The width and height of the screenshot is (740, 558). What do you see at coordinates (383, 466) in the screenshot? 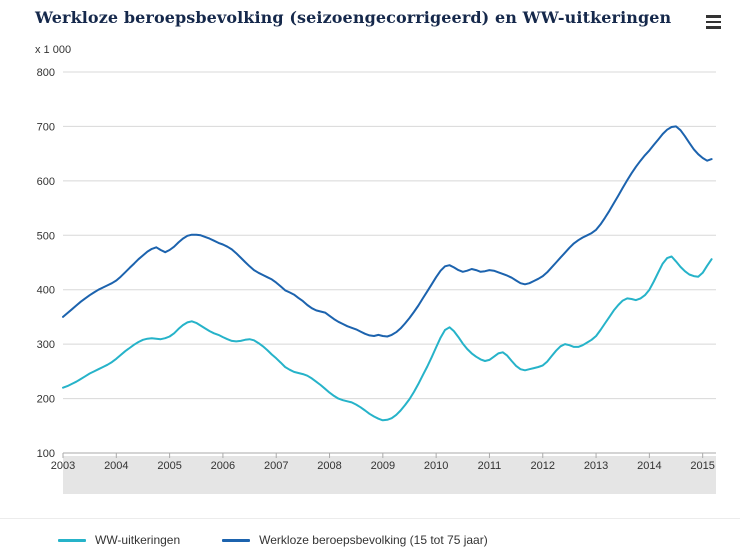
I see `x-axis-tick-label: 2009` at bounding box center [383, 466].